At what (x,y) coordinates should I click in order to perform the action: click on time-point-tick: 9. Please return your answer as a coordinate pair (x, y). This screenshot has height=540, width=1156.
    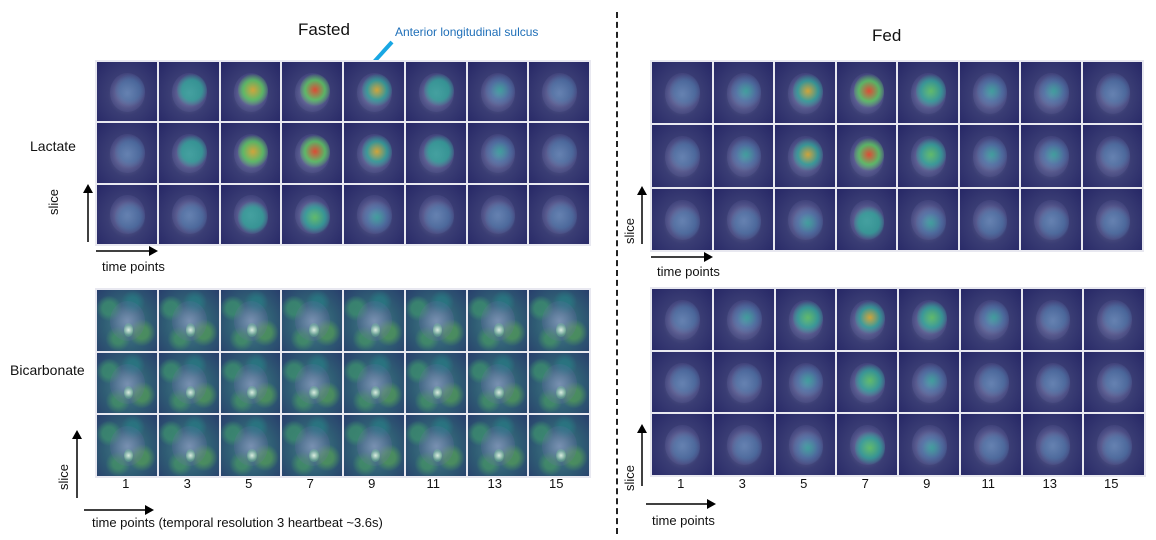
    Looking at the image, I should click on (372, 483).